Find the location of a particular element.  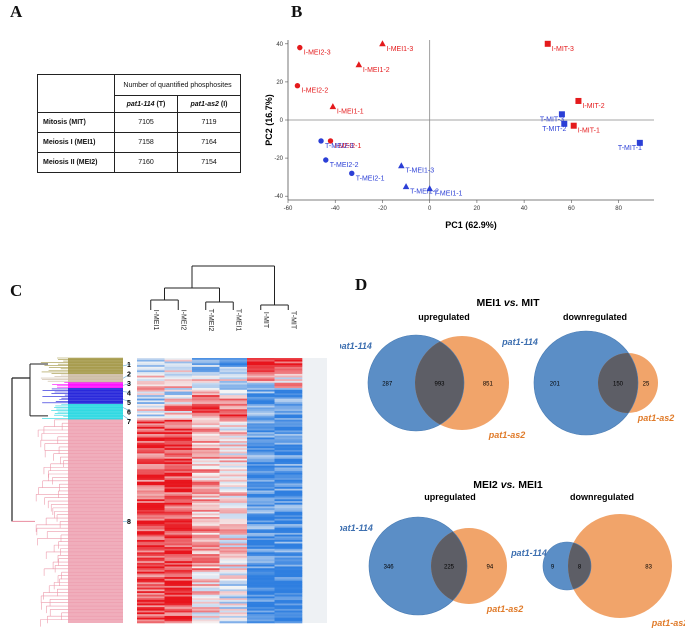

pca-point is located at coordinates (326, 160).